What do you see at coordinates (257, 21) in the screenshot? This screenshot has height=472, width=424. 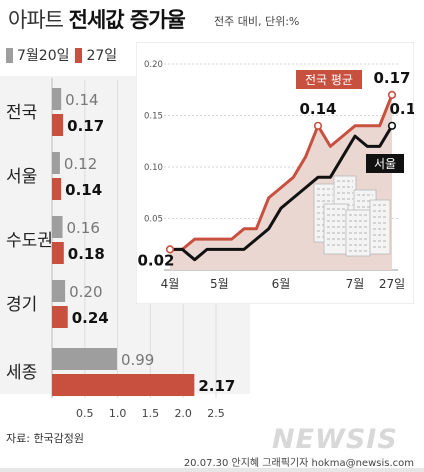 I see `chart-subtitle: 전주 대비, 단위:%` at bounding box center [257, 21].